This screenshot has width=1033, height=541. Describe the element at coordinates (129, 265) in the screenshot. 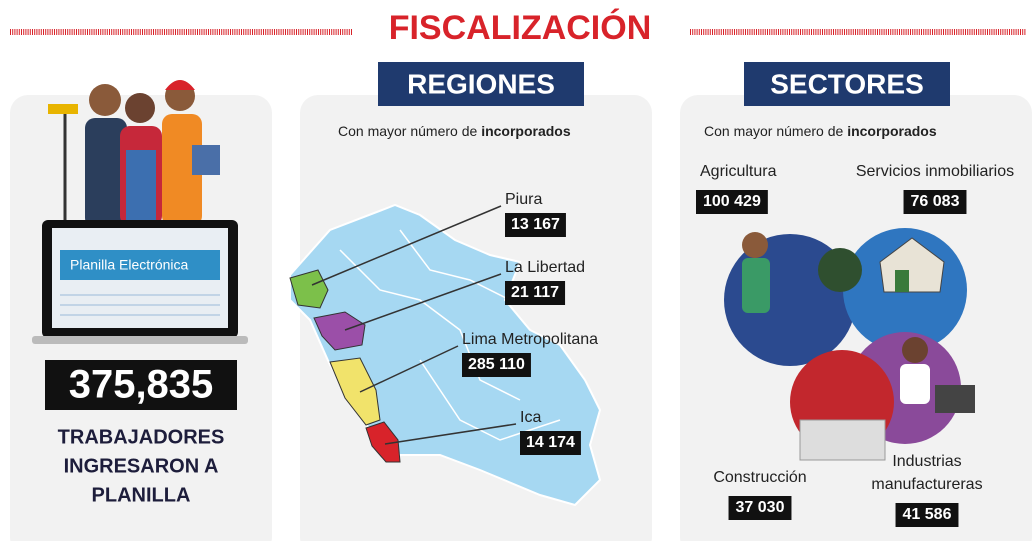

I see `screen-text: Planilla Electrónica` at that location.